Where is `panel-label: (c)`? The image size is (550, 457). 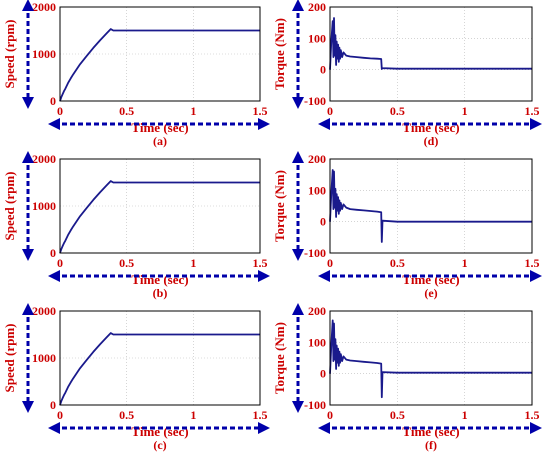
panel-label: (c) is located at coordinates (159, 445).